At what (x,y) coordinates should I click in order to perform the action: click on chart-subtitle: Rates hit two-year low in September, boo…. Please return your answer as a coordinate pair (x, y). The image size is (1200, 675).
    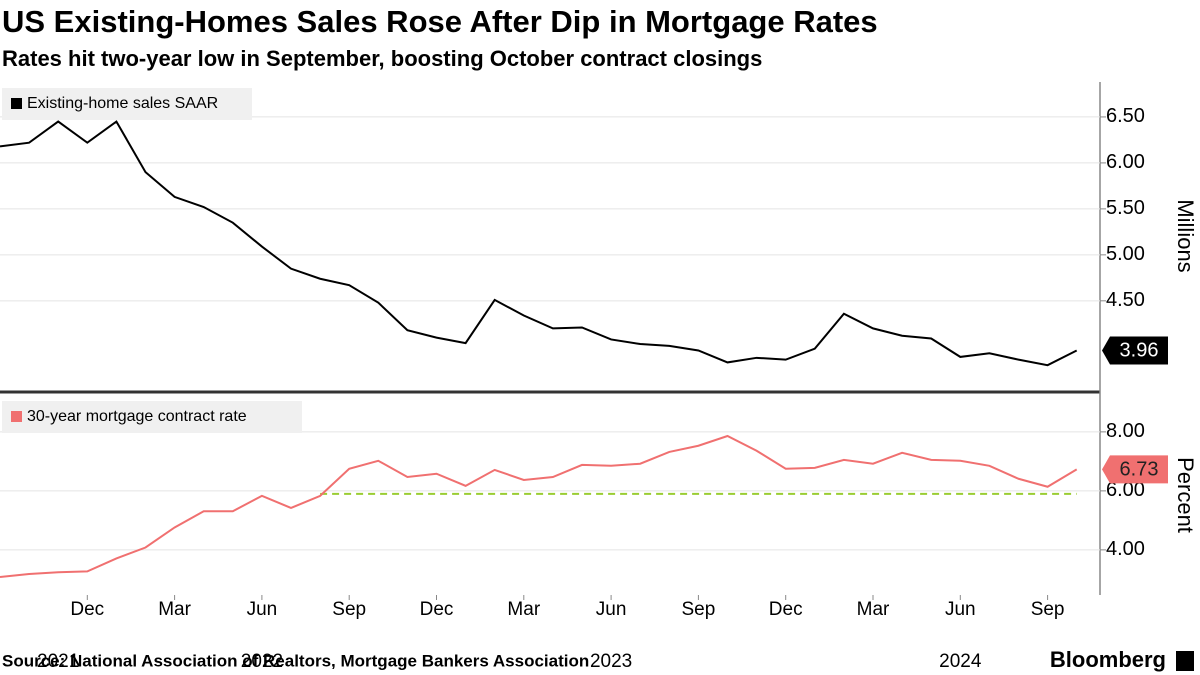
    Looking at the image, I should click on (382, 58).